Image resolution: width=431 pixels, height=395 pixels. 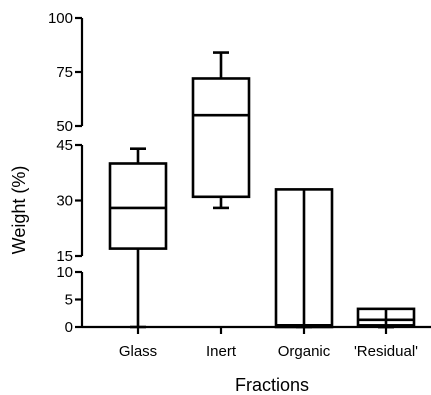 What do you see at coordinates (69, 300) in the screenshot?
I see `y-tick-label: 5` at bounding box center [69, 300].